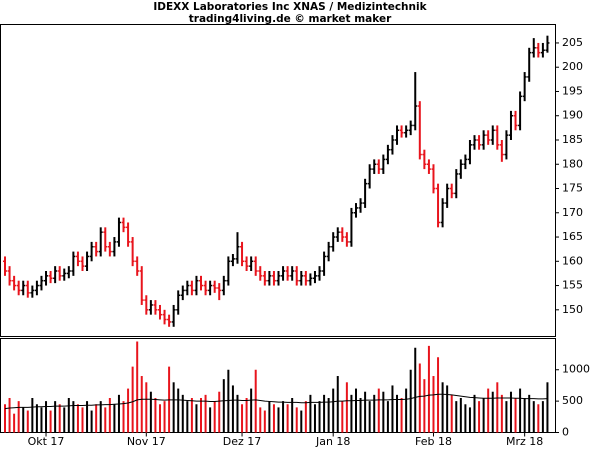 The height and width of the screenshot is (450, 600). I want to click on y2-tick-label: 1000, so click(576, 369).